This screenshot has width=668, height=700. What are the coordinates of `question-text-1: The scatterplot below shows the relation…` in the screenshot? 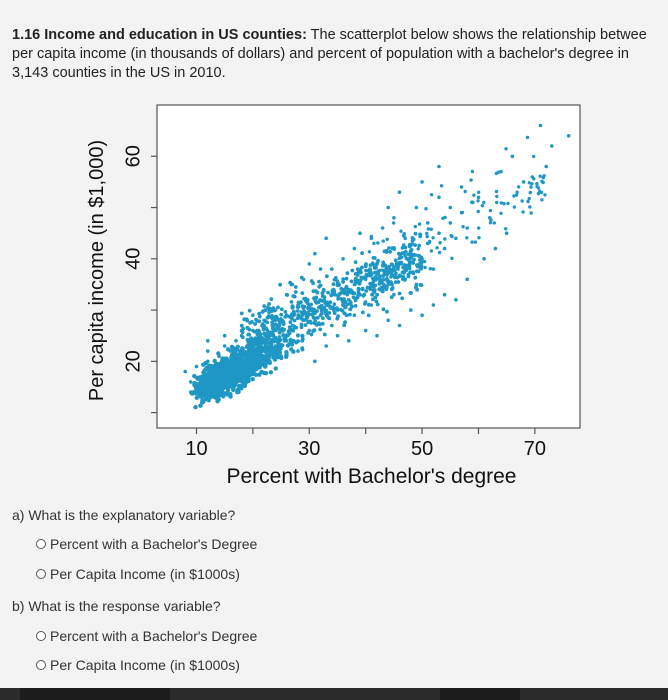 It's located at (476, 35).